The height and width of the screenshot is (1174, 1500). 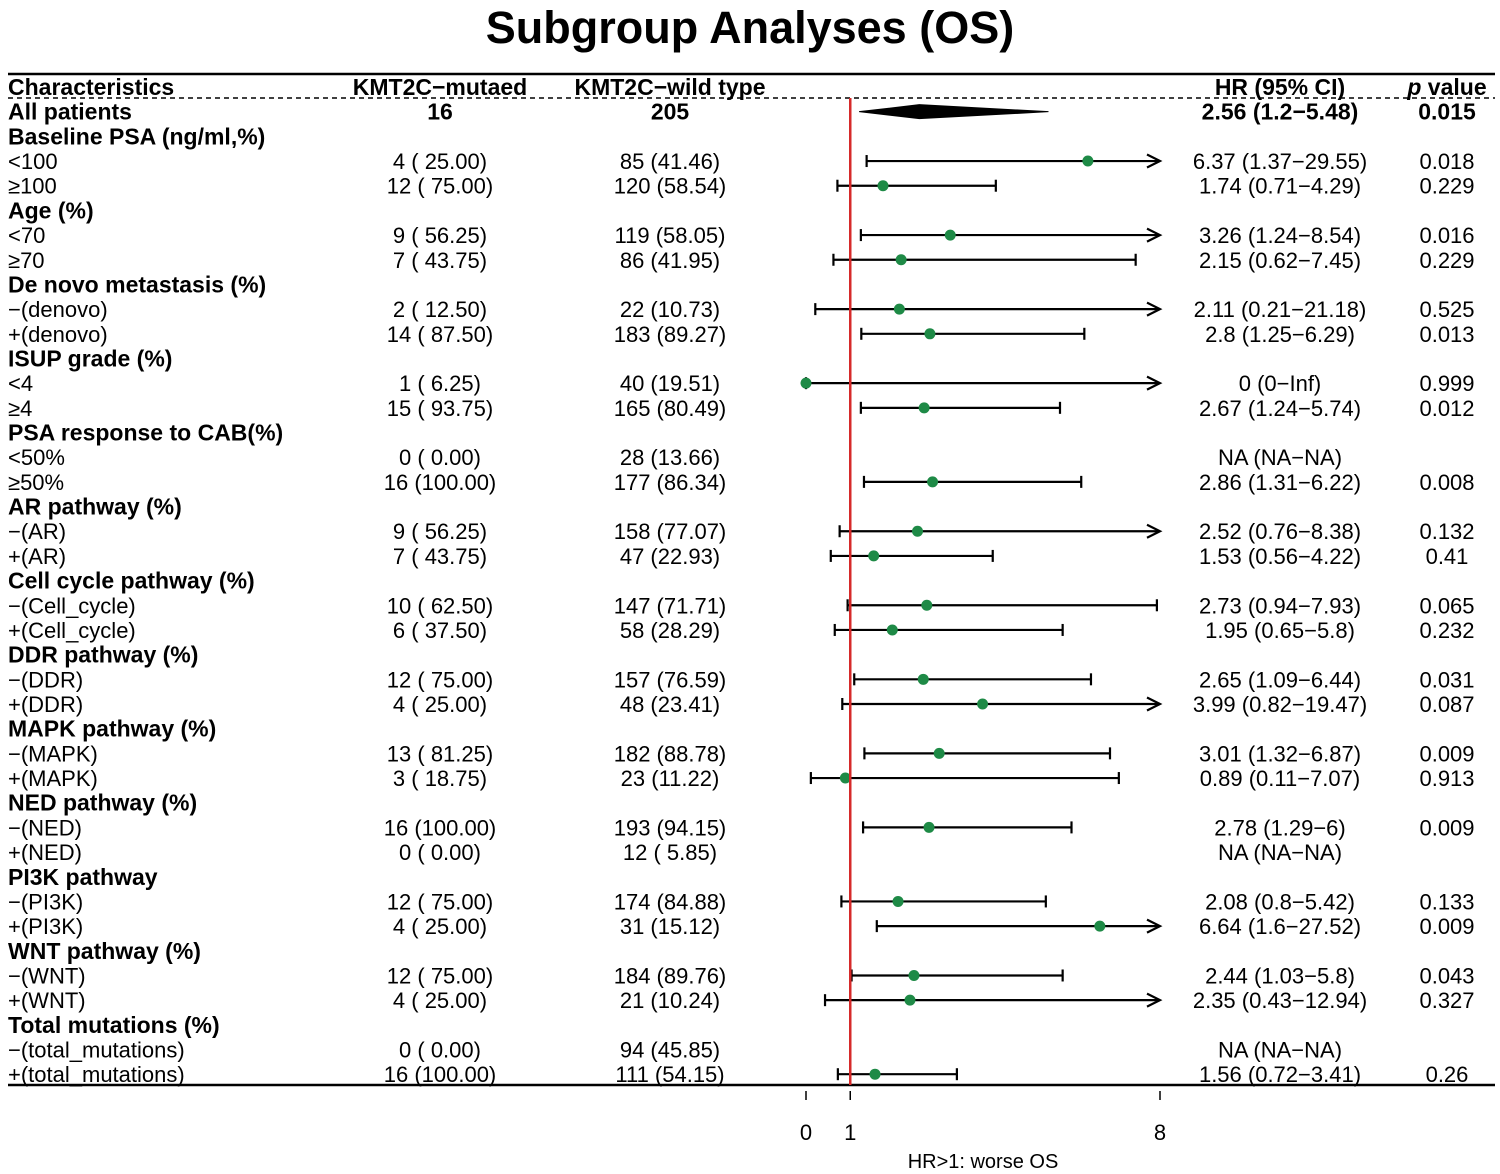 What do you see at coordinates (1446, 1000) in the screenshot?
I see `row-pvalue: 0.327` at bounding box center [1446, 1000].